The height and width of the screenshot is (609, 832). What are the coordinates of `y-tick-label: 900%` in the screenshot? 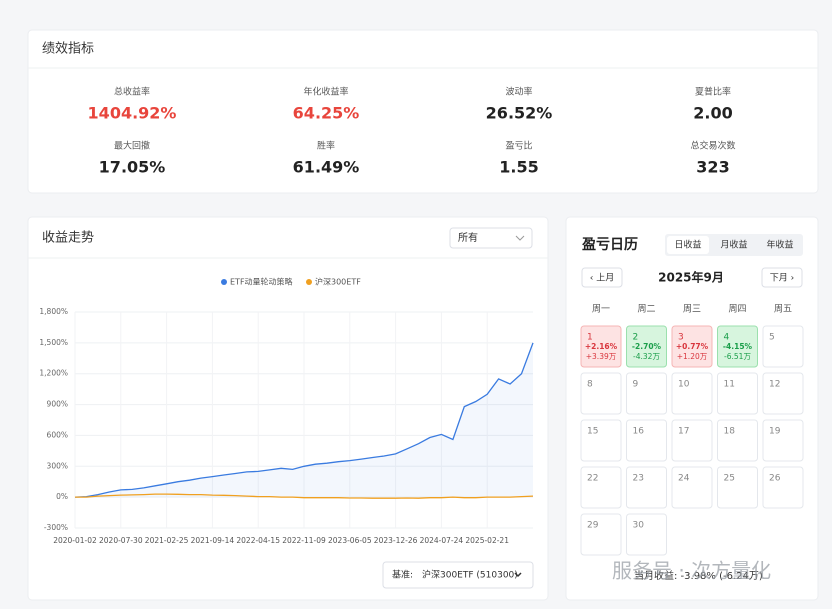 It's located at (57, 404).